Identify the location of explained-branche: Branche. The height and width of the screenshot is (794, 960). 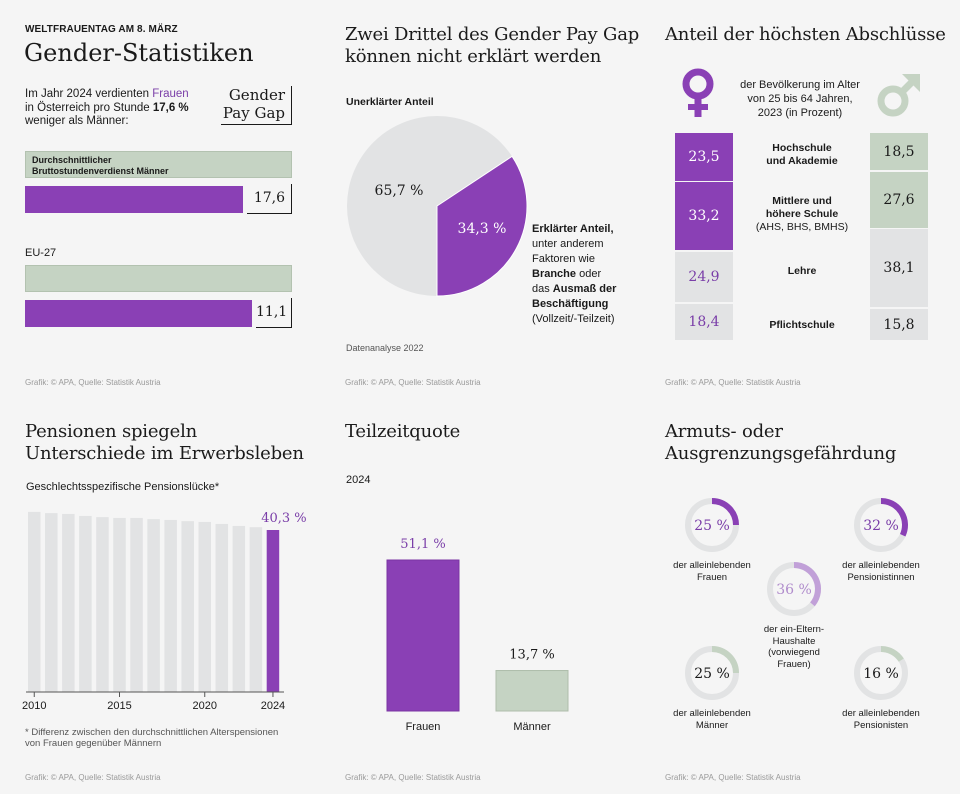
(554, 274).